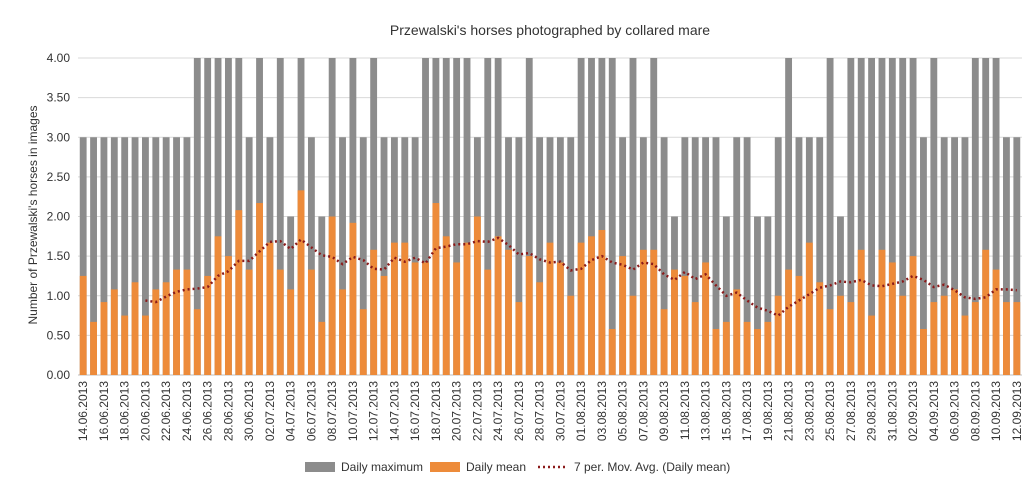 The width and height of the screenshot is (1026, 485). Describe the element at coordinates (145, 411) in the screenshot. I see `x-tick-label: 20.06.2013` at that location.